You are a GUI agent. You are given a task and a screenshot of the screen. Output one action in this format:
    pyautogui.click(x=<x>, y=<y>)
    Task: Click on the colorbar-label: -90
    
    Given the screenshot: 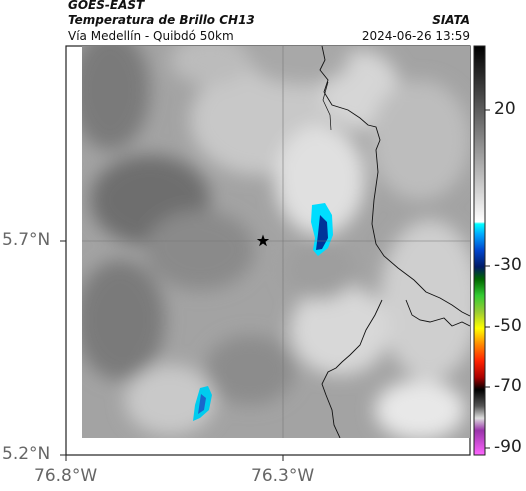 What is the action you would take?
    pyautogui.click(x=508, y=447)
    